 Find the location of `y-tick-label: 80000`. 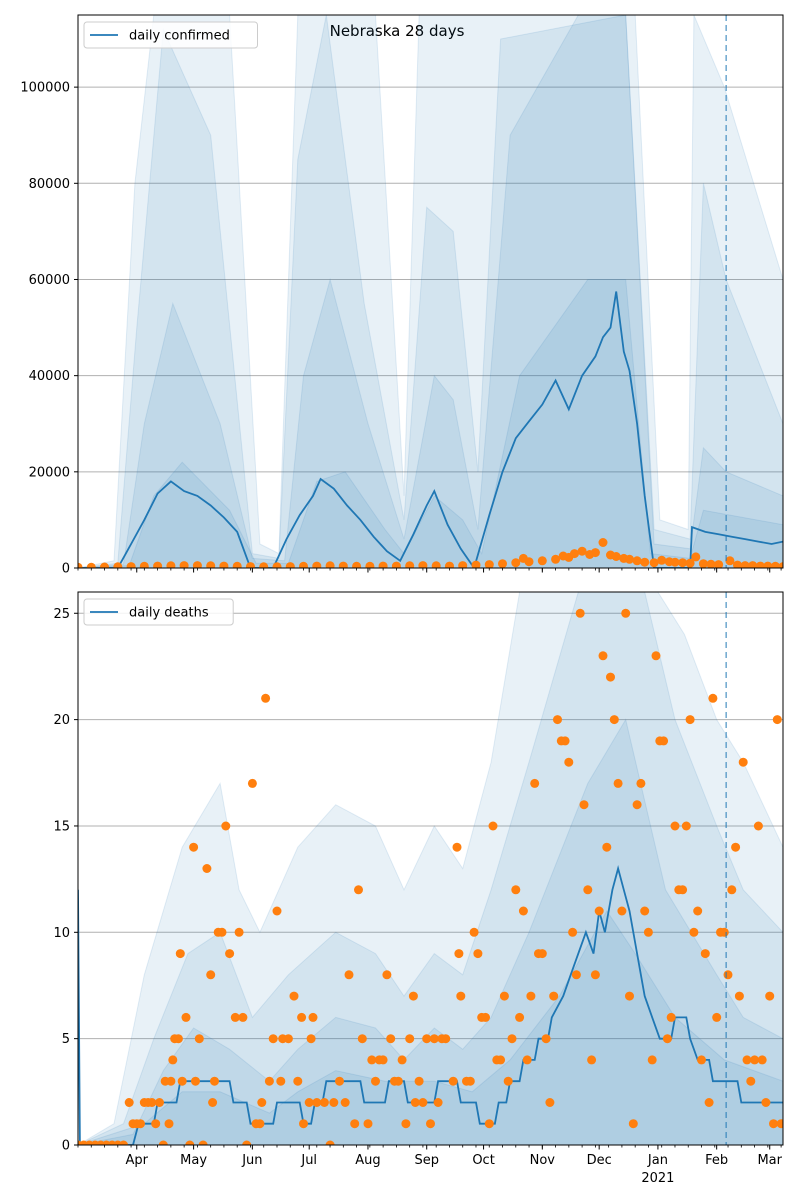

y-tick-label: 80000 is located at coordinates (49, 184).